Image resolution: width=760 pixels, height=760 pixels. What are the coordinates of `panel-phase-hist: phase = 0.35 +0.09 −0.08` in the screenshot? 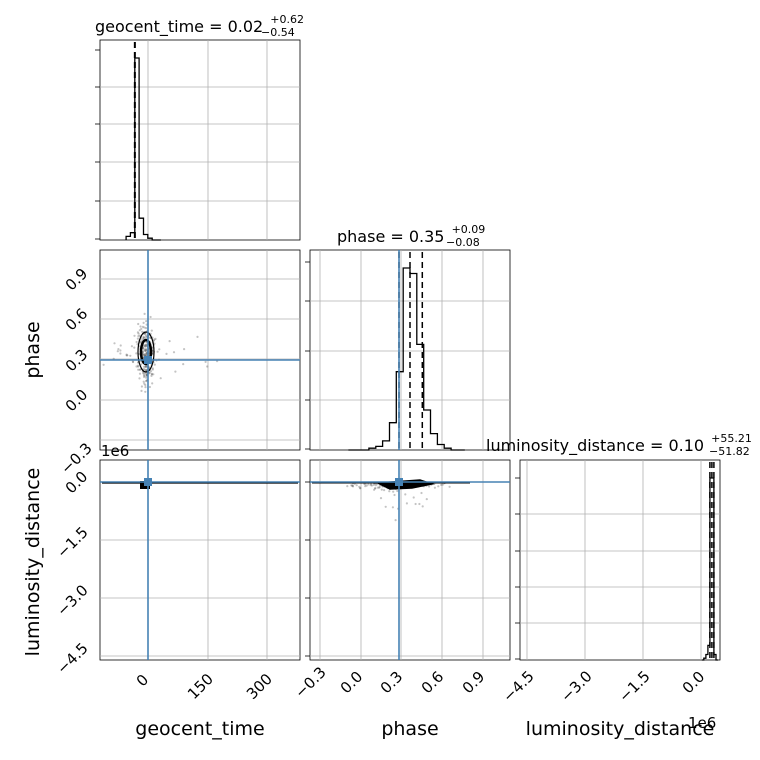 It's located at (408, 337).